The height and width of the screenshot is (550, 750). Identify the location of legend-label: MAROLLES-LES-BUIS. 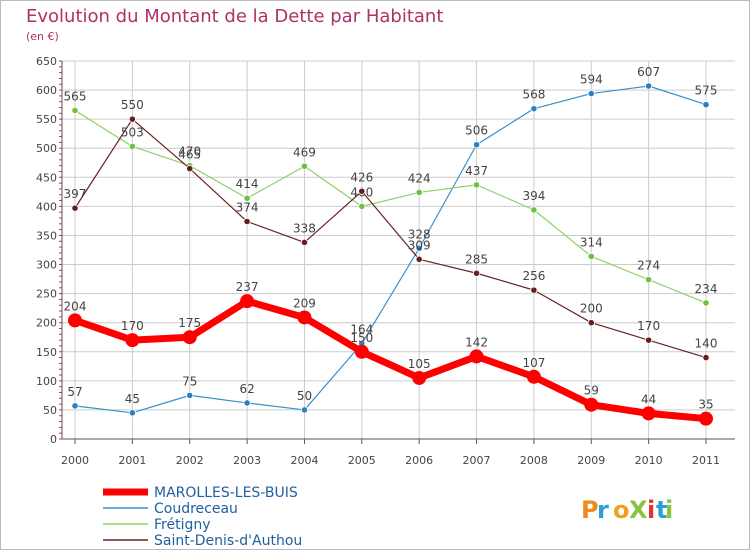
(226, 493).